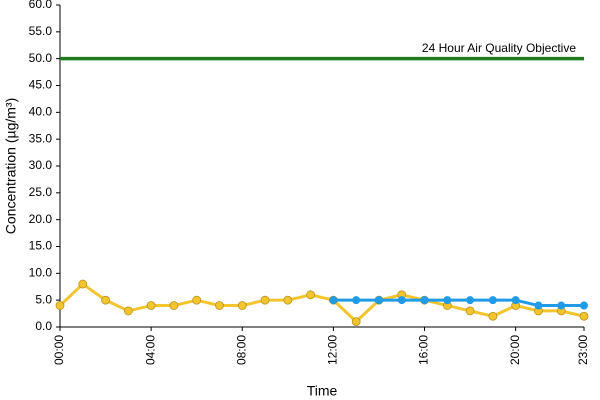 This screenshot has height=400, width=600. Describe the element at coordinates (41, 138) in the screenshot. I see `y-tick-label: 35.0` at that location.